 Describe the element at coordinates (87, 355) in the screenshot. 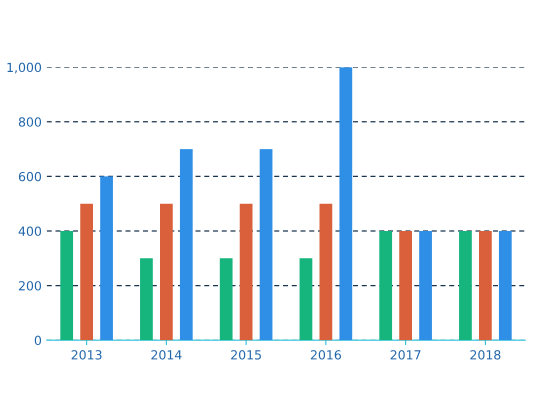

I see `x-tick-label: 2013` at that location.